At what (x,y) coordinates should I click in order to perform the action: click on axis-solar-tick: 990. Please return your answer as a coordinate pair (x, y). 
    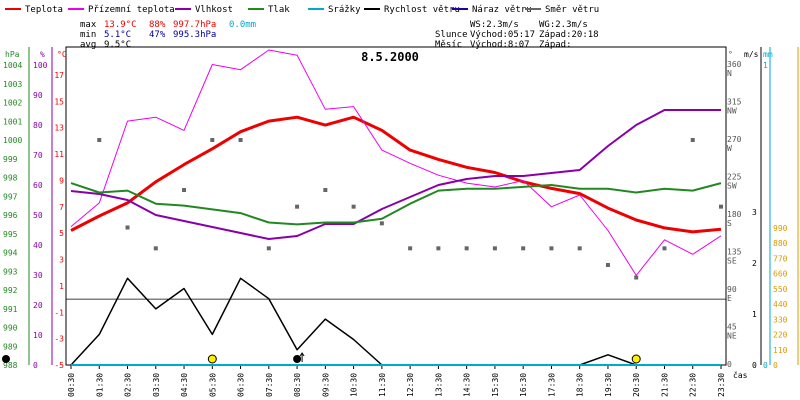
    Looking at the image, I should click on (780, 228).